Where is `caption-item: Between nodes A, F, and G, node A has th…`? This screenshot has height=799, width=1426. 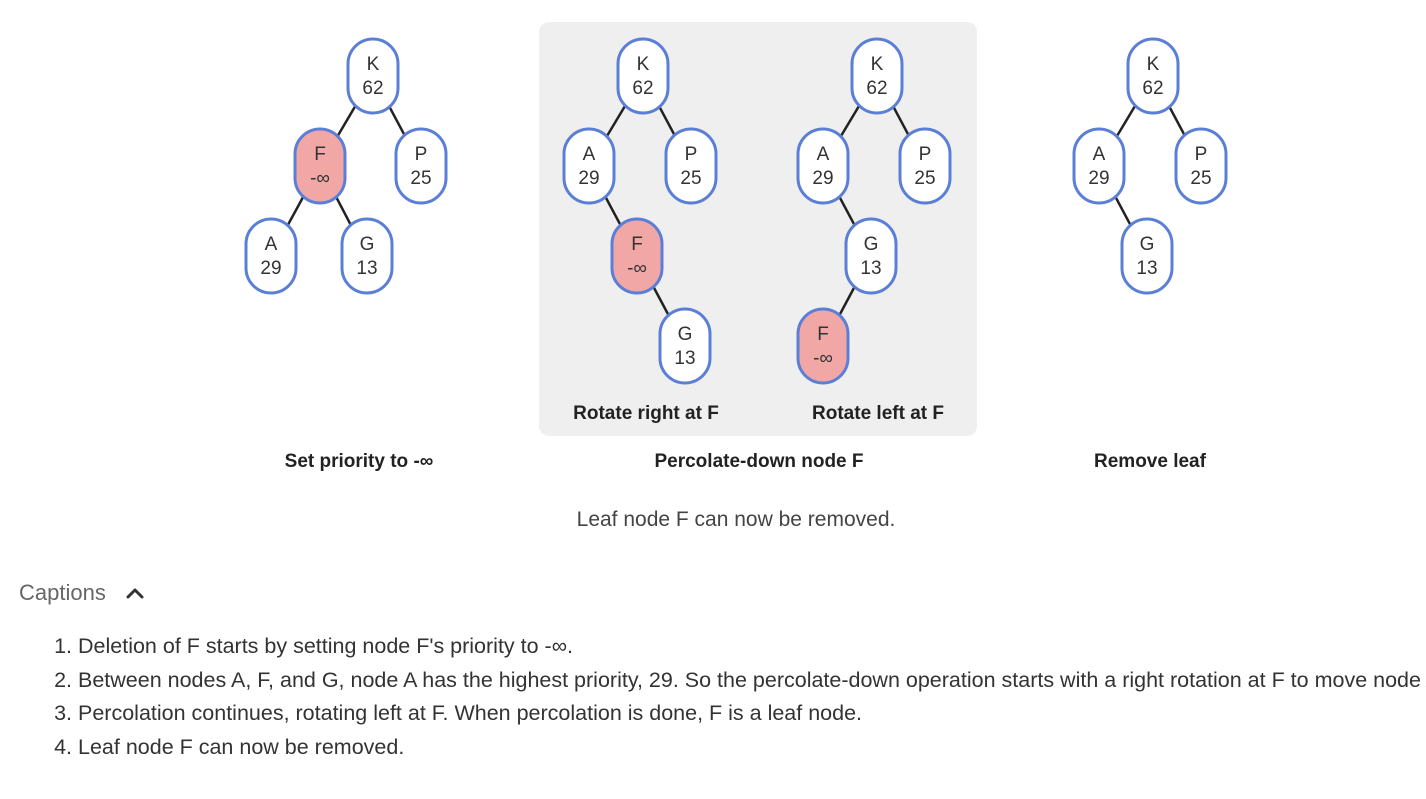
caption-item: Between nodes A, F, and G, node A has th… is located at coordinates (752, 681).